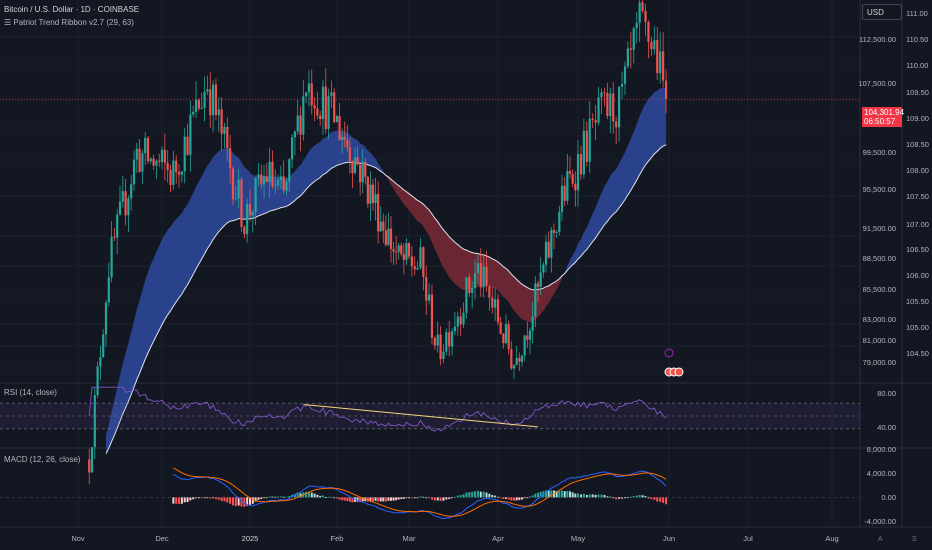 The width and height of the screenshot is (932, 550). Describe the element at coordinates (888, 497) in the screenshot. I see `macd-tick-label: 0.00` at that location.